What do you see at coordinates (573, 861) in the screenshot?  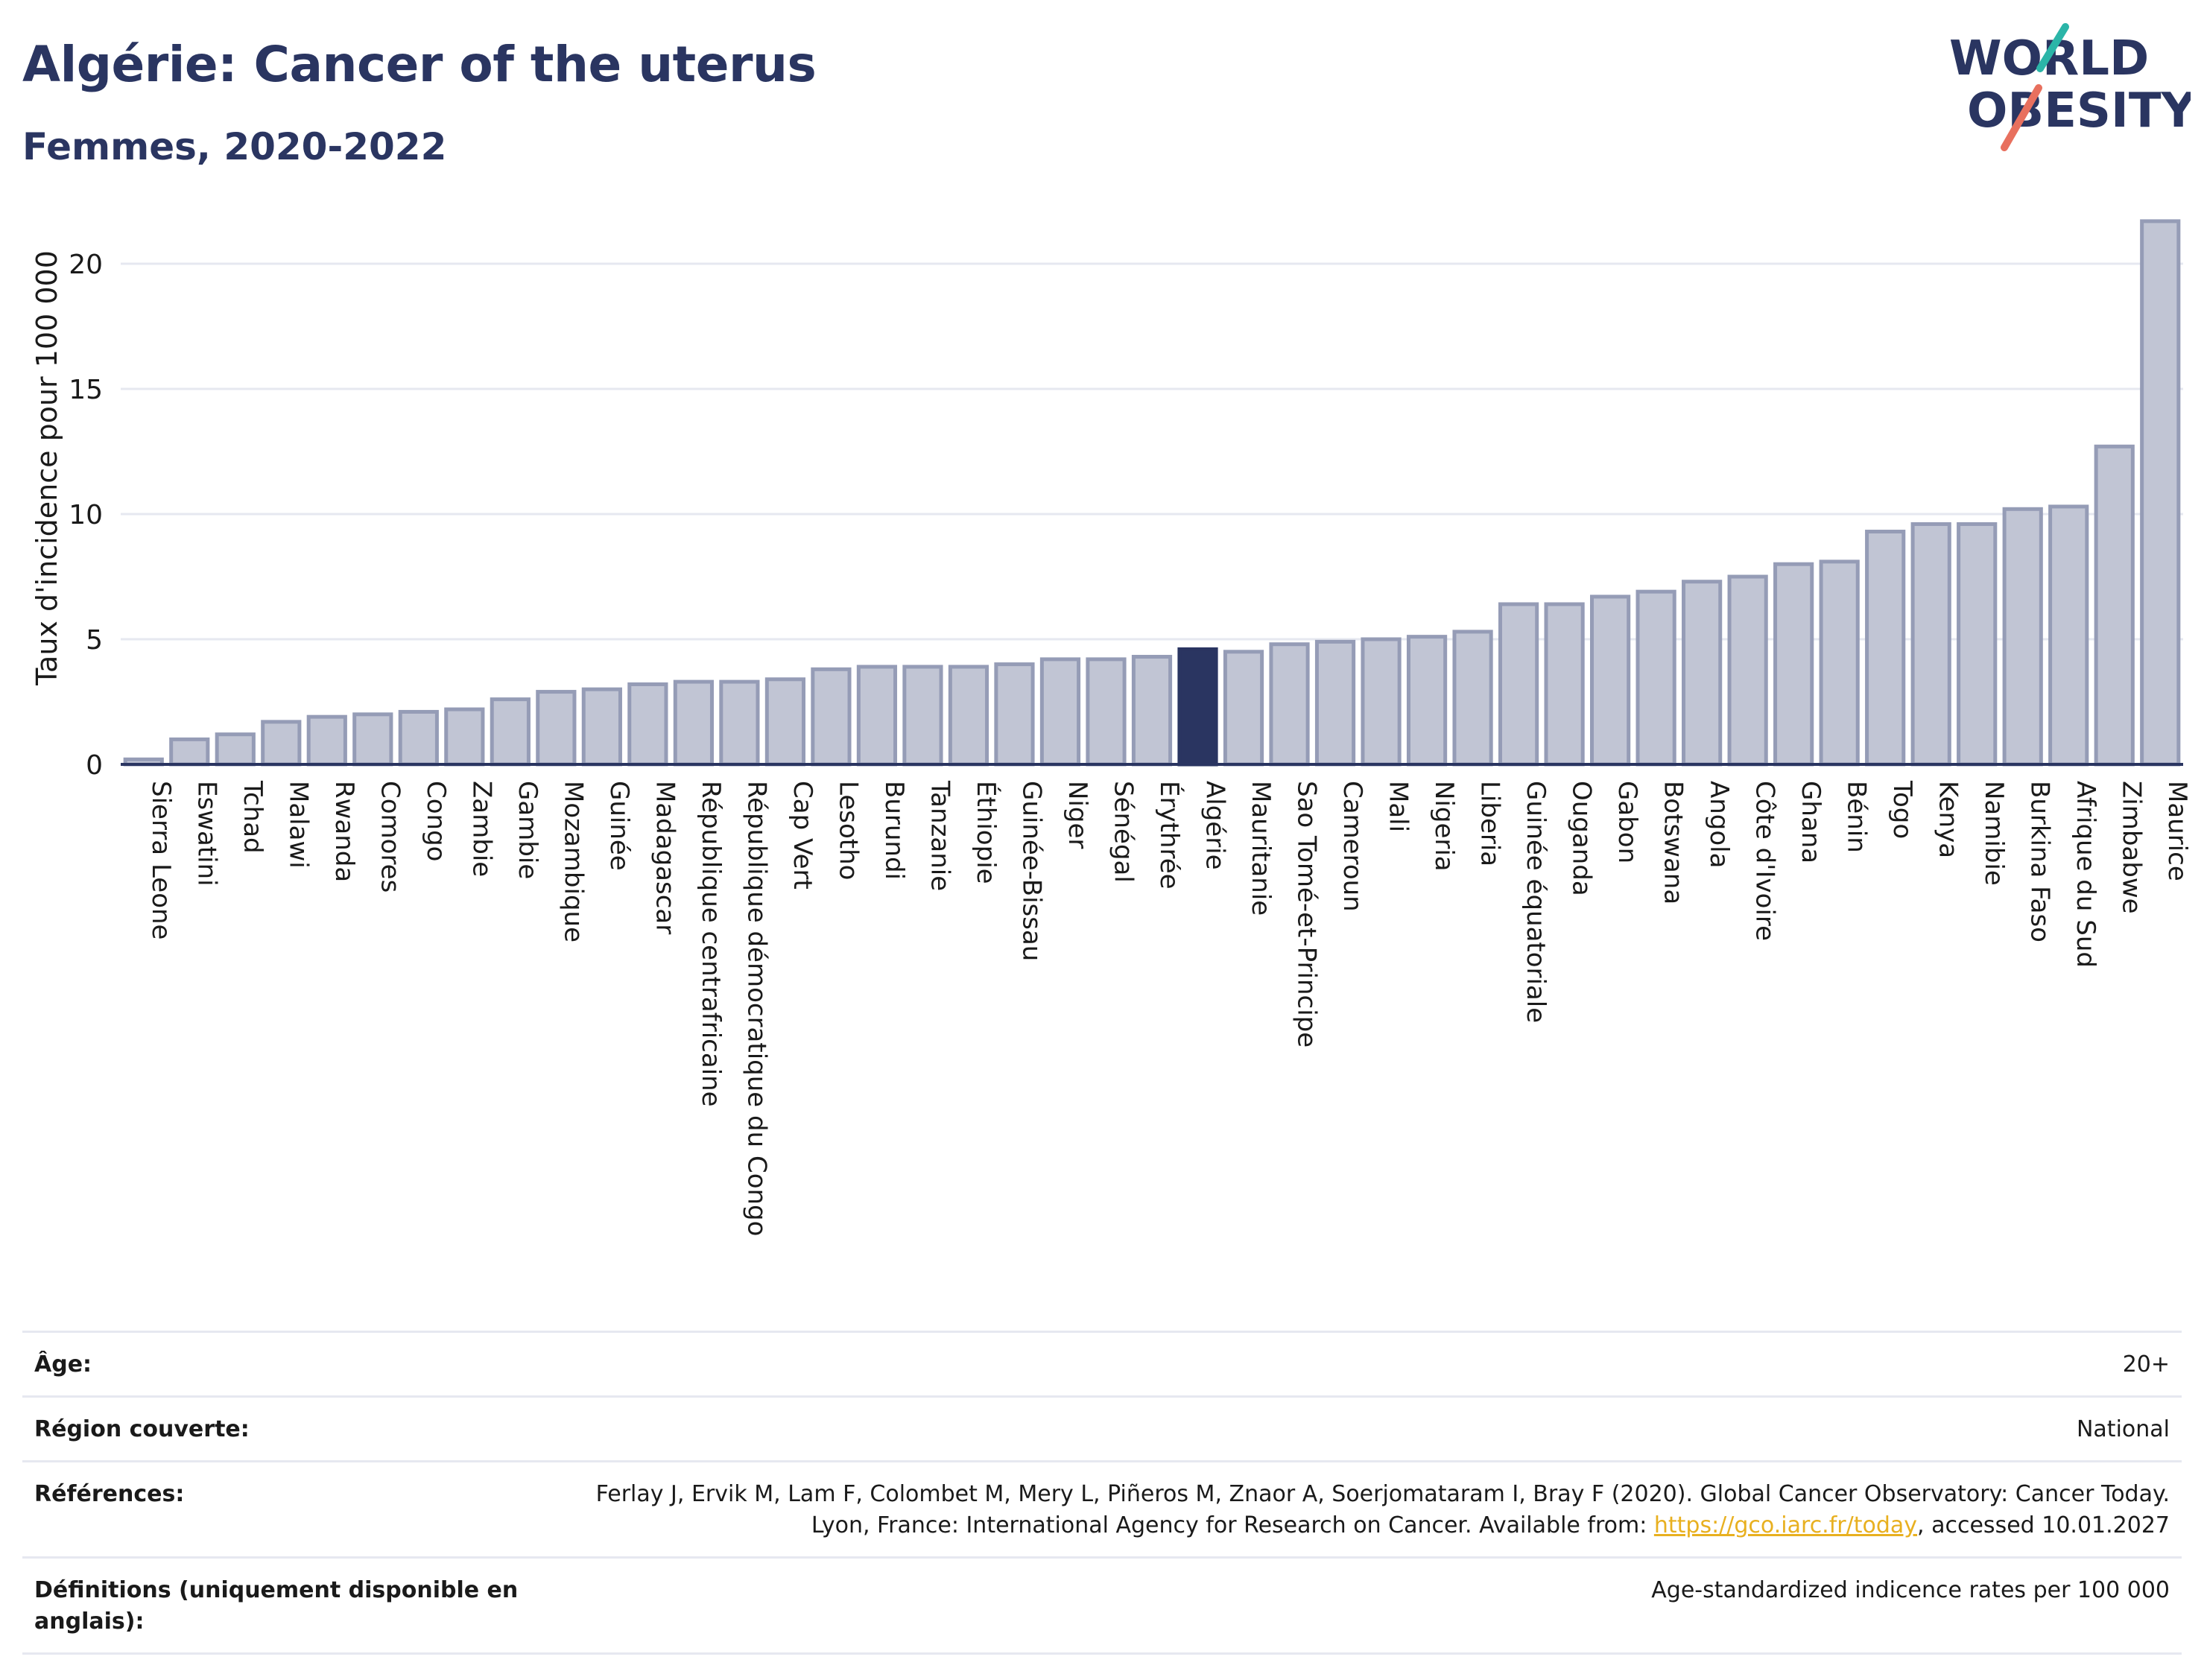 I see `x-tick-label: Mozambique` at bounding box center [573, 861].